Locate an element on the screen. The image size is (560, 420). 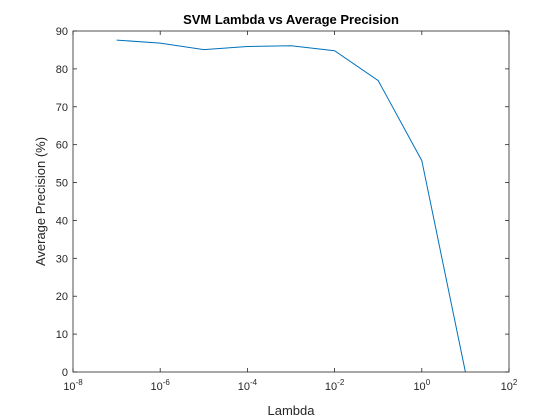
y-tick-label: 80 is located at coordinates (62, 70).